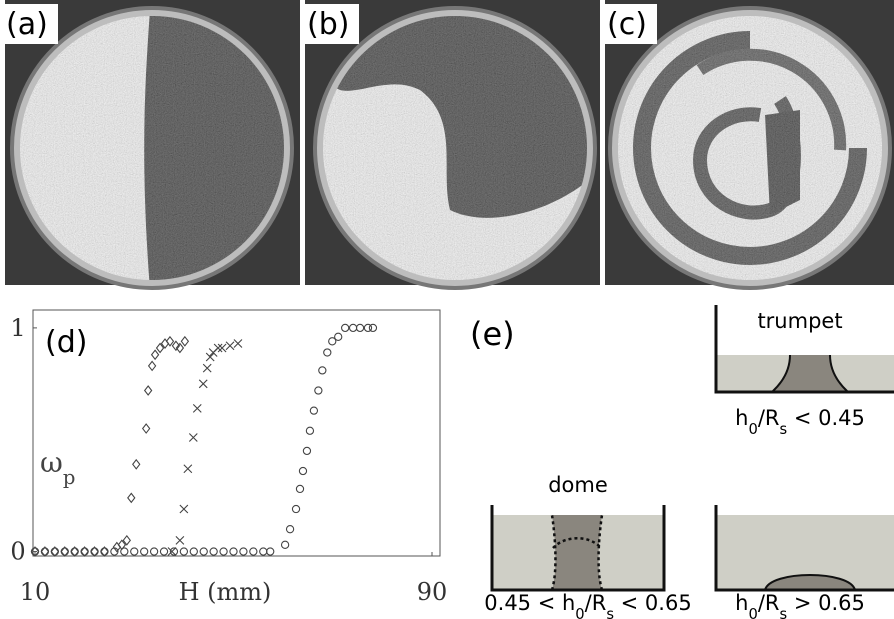 This screenshot has height=619, width=894. Describe the element at coordinates (627, 24) in the screenshot. I see `panel-label: (c)` at that location.